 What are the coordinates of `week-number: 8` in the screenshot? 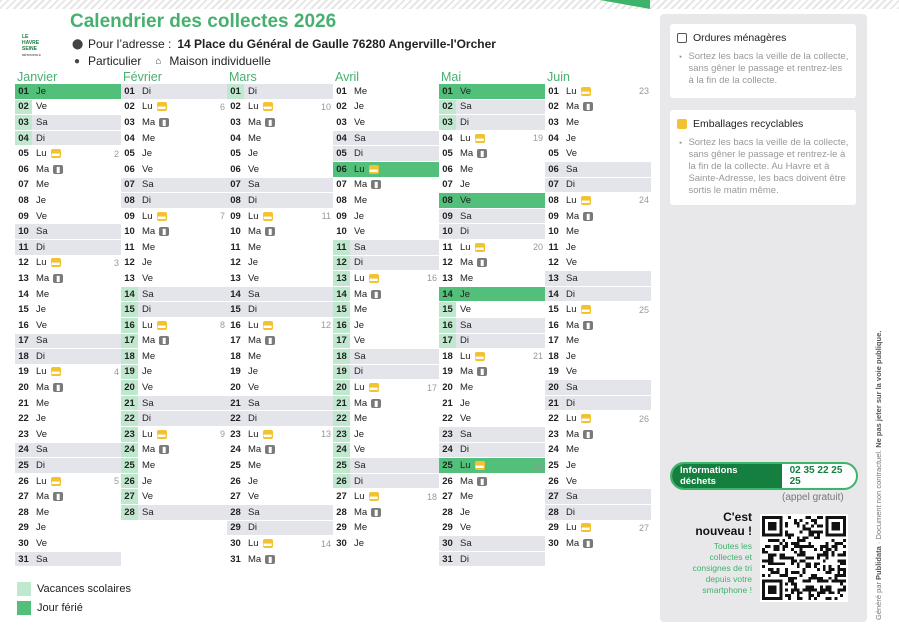 It's located at (222, 325).